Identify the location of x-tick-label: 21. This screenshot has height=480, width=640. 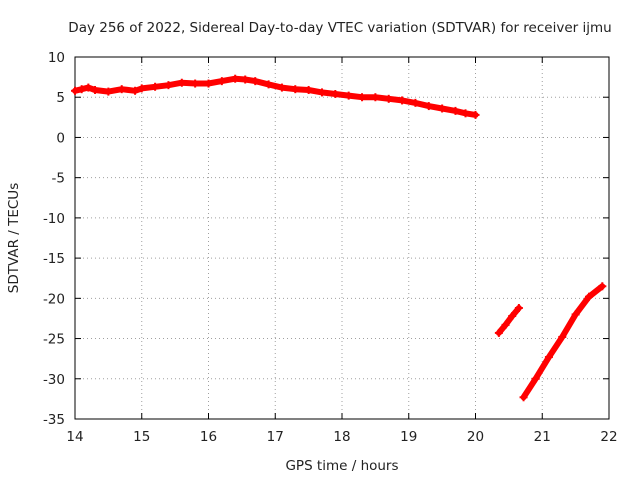
(542, 437).